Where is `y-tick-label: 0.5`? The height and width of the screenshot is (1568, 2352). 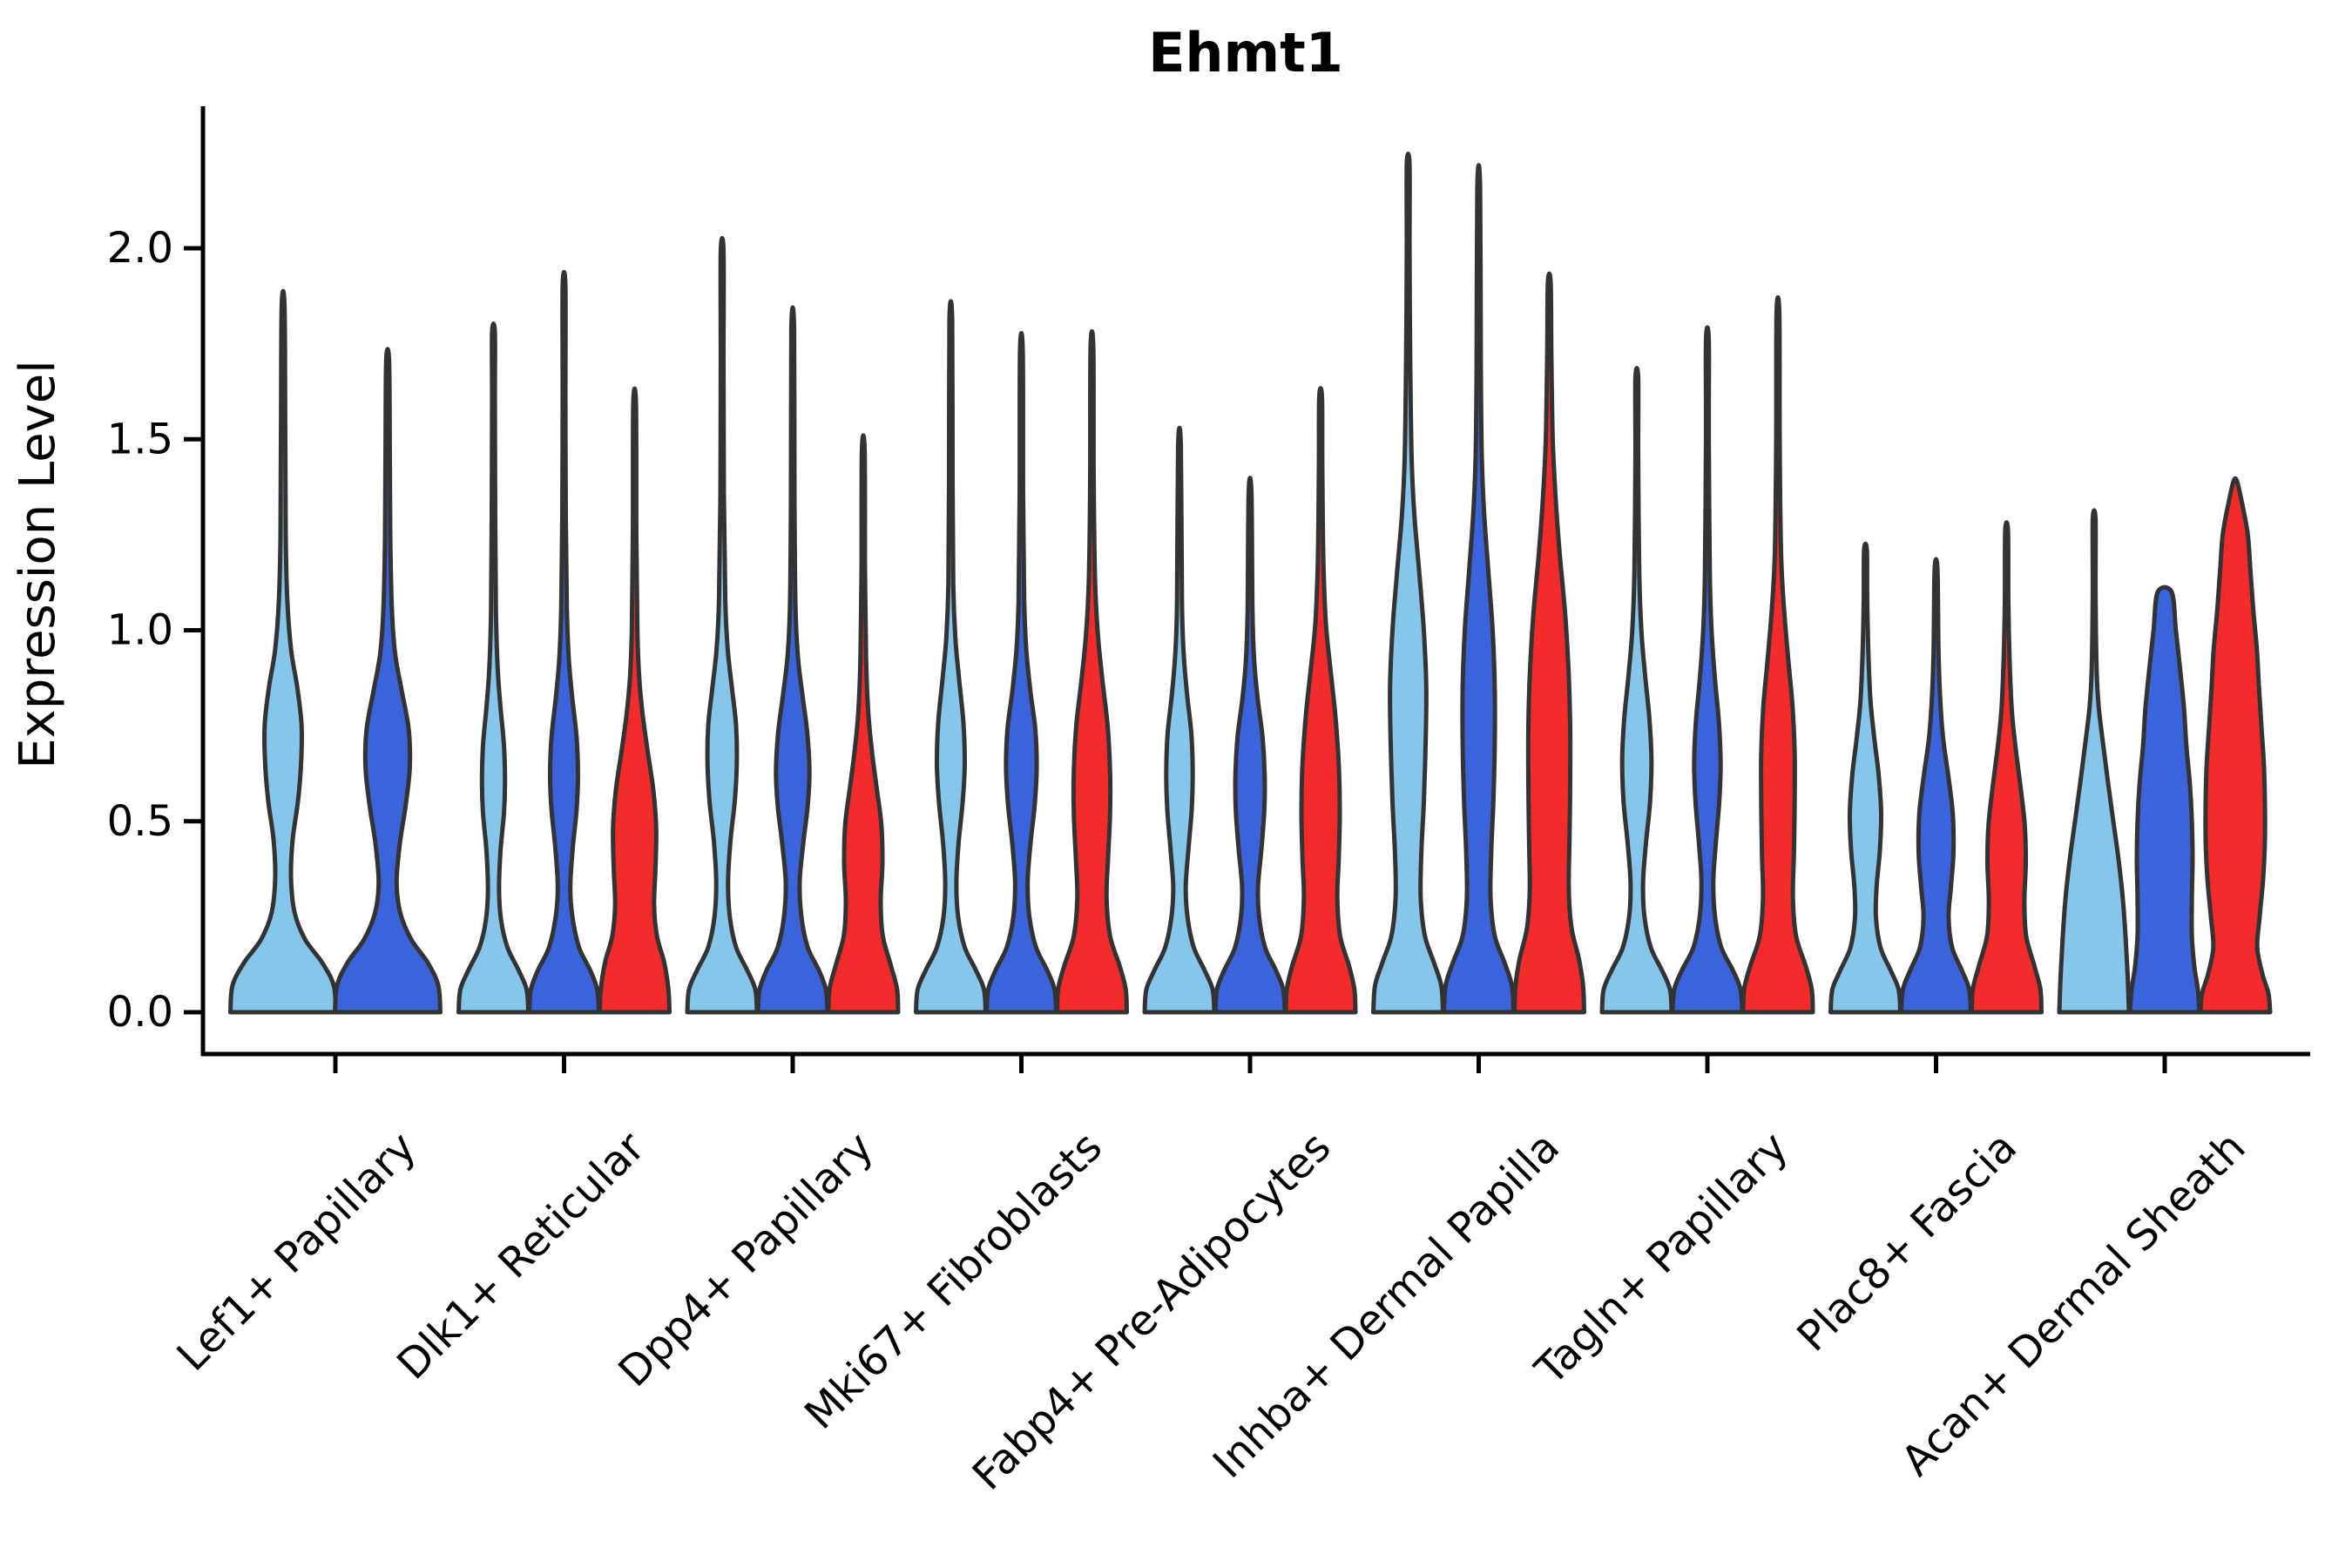
y-tick-label: 0.5 is located at coordinates (140, 821).